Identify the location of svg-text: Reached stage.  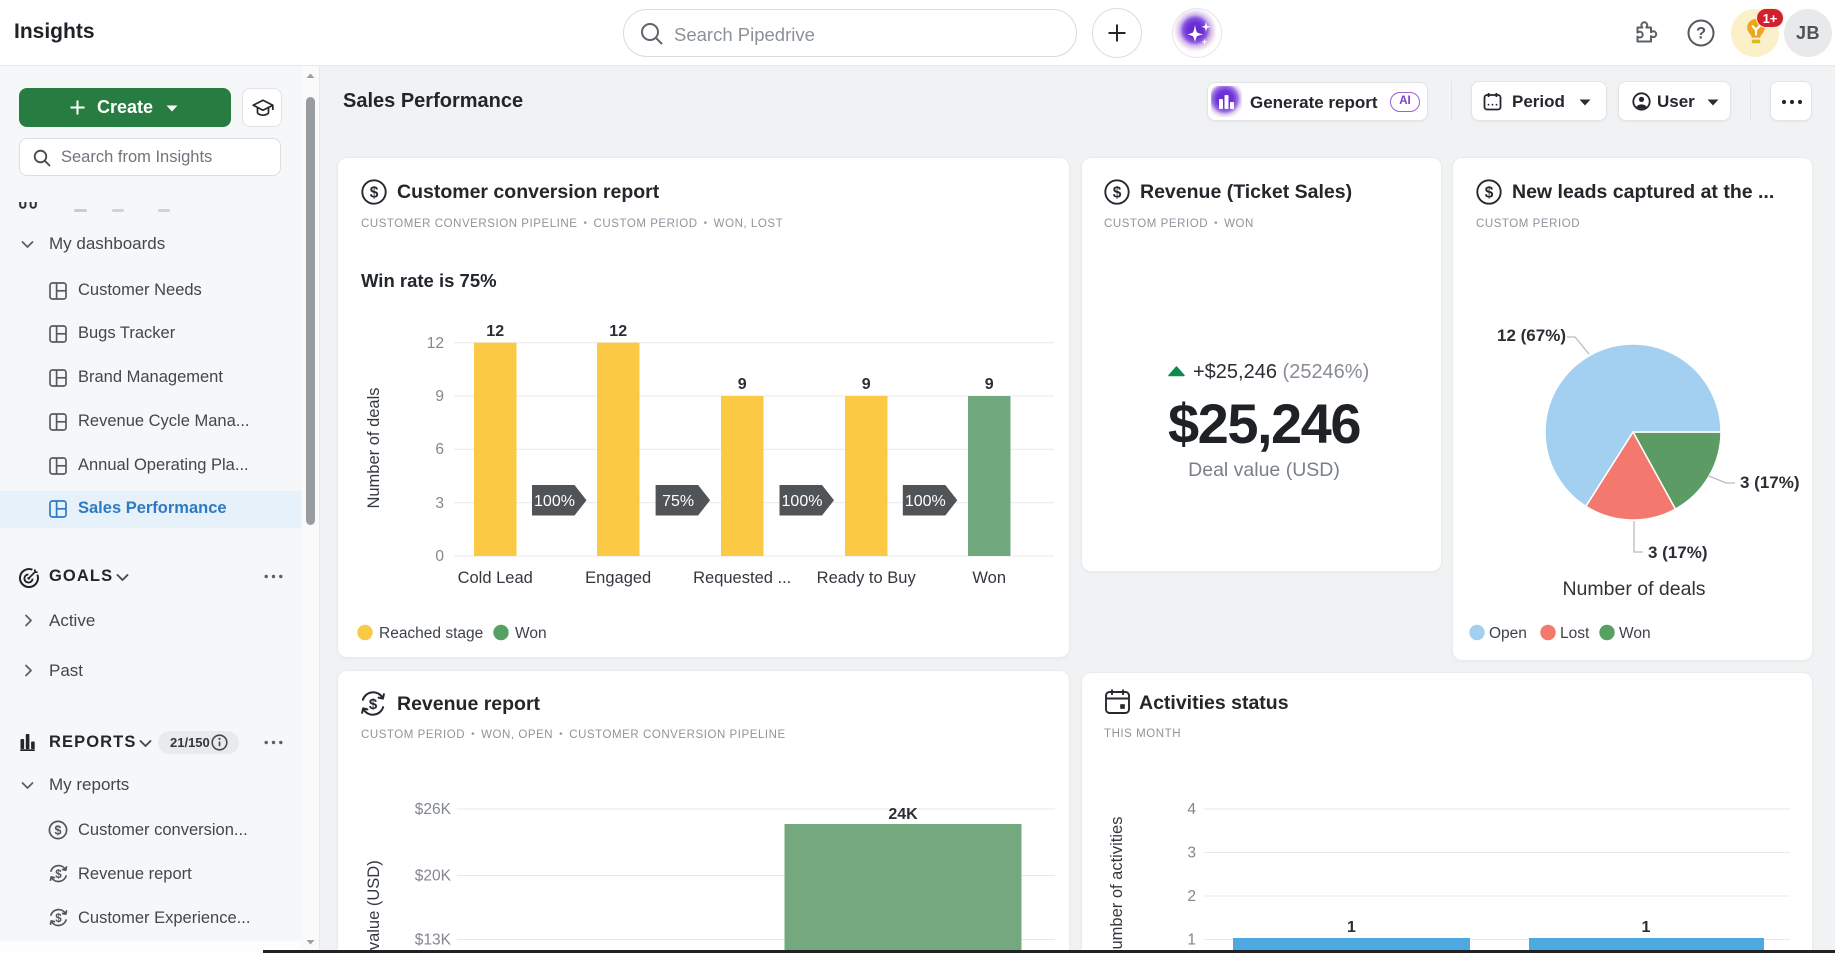
(431, 633).